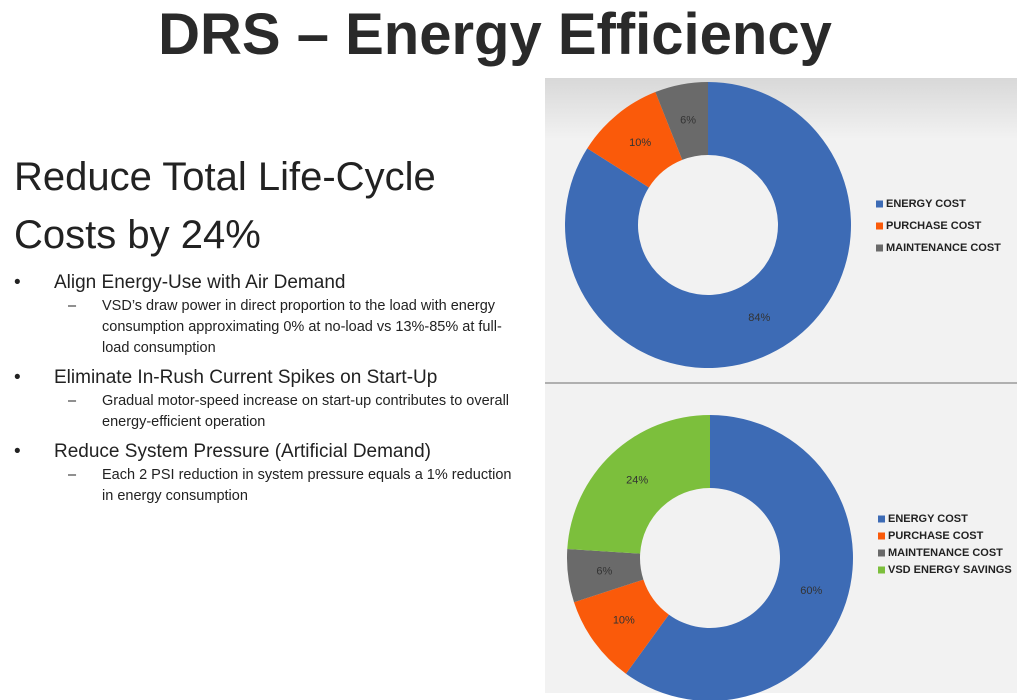 The width and height of the screenshot is (1022, 700). Describe the element at coordinates (811, 591) in the screenshot. I see `data-label: 60%` at that location.